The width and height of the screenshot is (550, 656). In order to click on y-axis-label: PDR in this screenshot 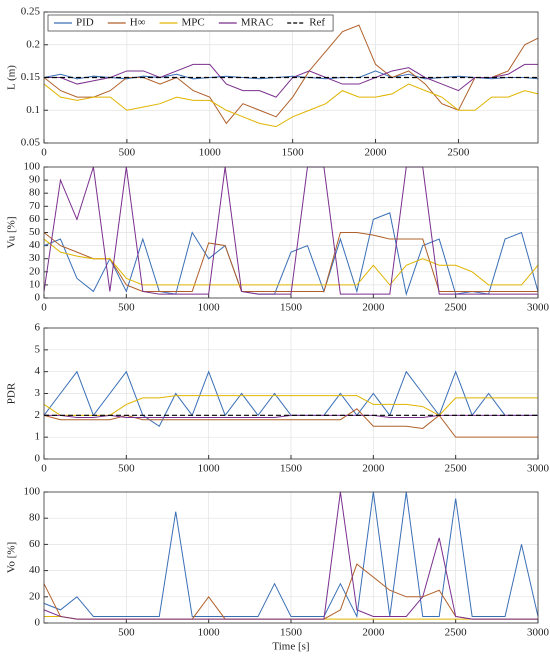, I will do `click(12, 393)`.